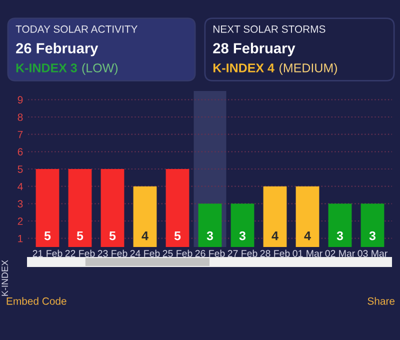 The image size is (400, 340). What do you see at coordinates (340, 253) in the screenshot?
I see `x-tick-label: 02 Mar` at bounding box center [340, 253].